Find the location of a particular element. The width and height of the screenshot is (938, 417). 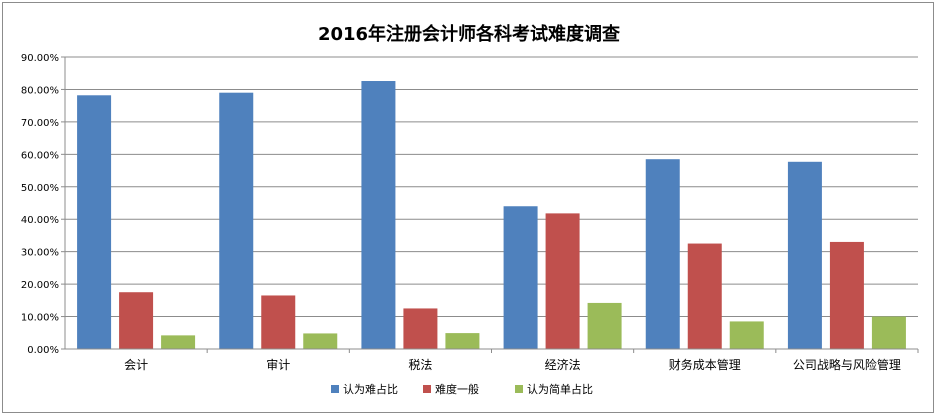

x-category-label: 财务成本管理 is located at coordinates (705, 364).